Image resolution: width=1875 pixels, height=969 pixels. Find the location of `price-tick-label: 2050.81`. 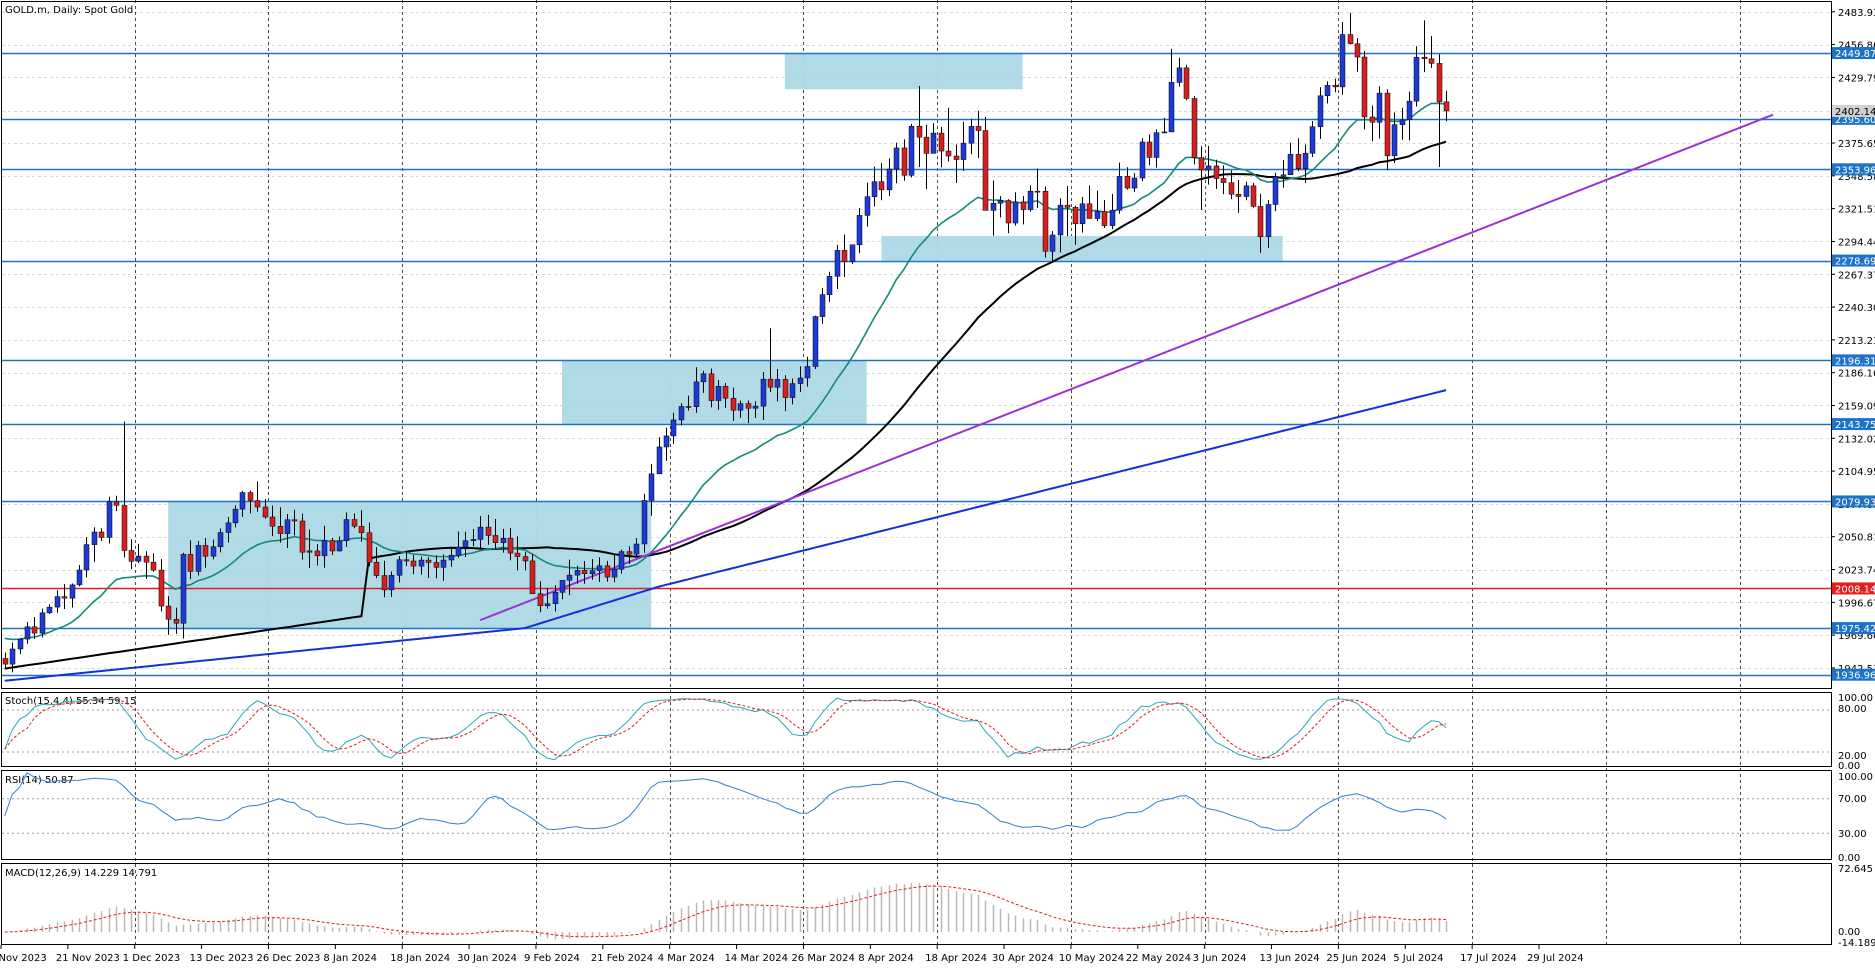

price-tick-label: 2050.81 is located at coordinates (1856, 538).